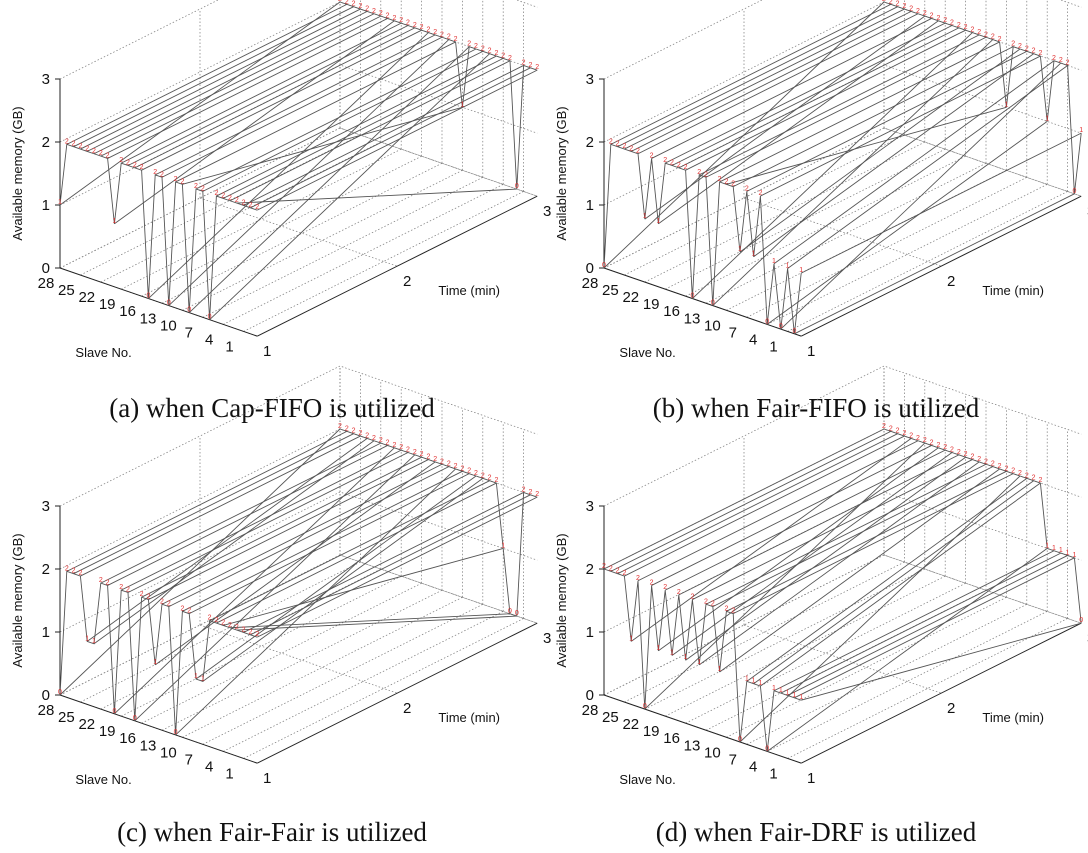 Image resolution: width=1088 pixels, height=853 pixels. Describe the element at coordinates (209, 339) in the screenshot. I see `slave-tick-label: 4` at that location.